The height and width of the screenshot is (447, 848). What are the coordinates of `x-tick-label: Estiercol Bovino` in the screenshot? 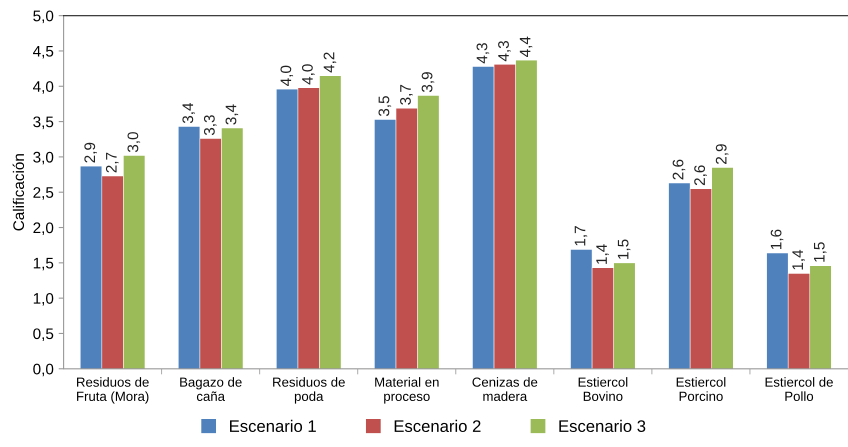 It's located at (603, 389).